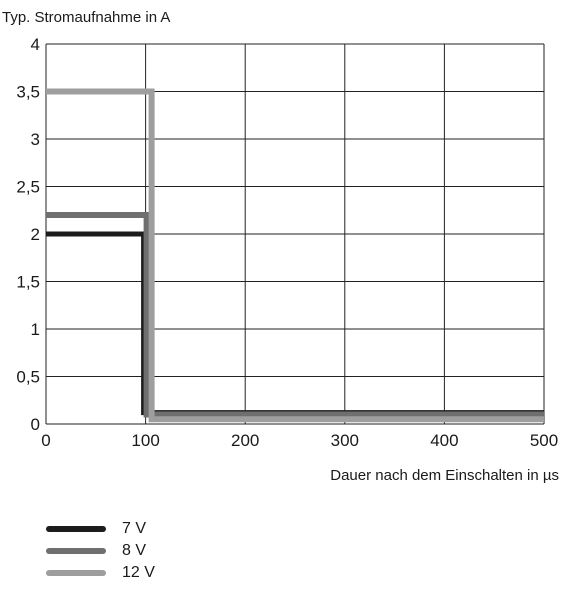 Image resolution: width=563 pixels, height=596 pixels. I want to click on legend-item-8v: 8 V, so click(100, 551).